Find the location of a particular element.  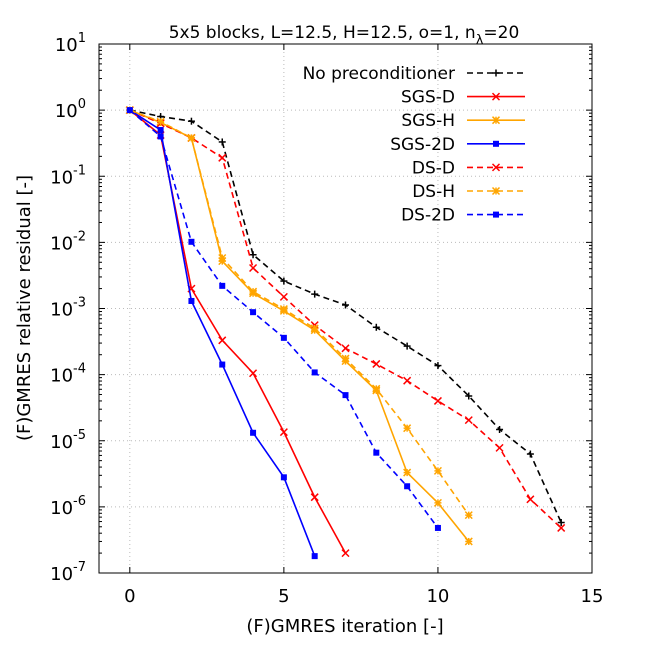

legend-label: No preconditioner is located at coordinates (379, 74).